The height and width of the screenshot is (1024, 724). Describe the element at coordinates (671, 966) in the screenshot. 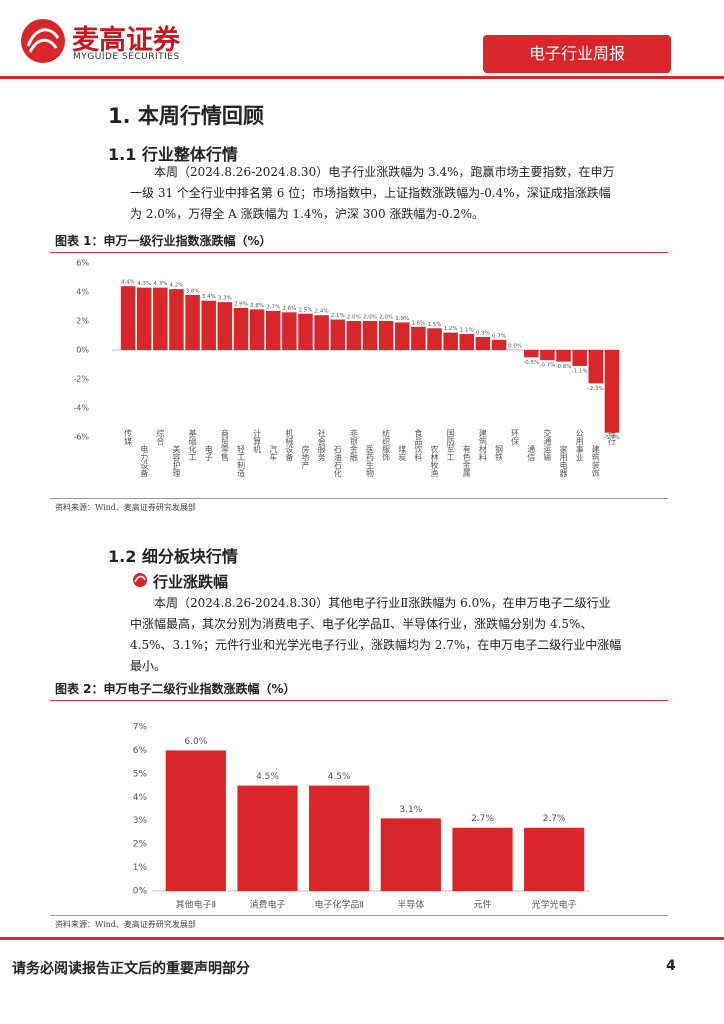

I see `page-number: 4` at that location.